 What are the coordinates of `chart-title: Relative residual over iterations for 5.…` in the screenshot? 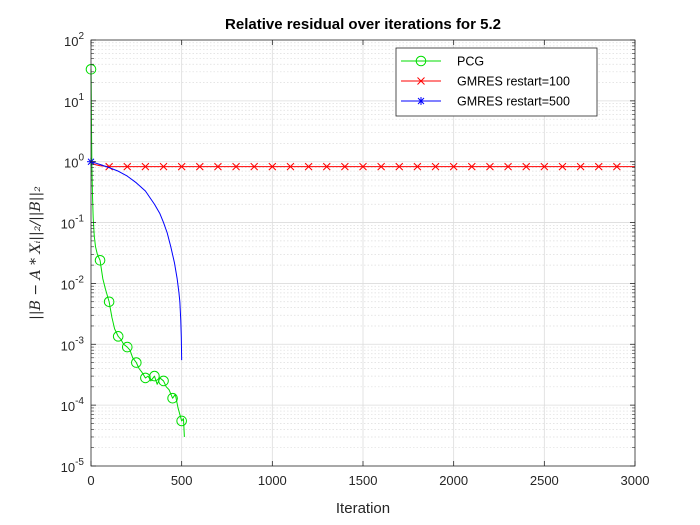 It's located at (363, 24).